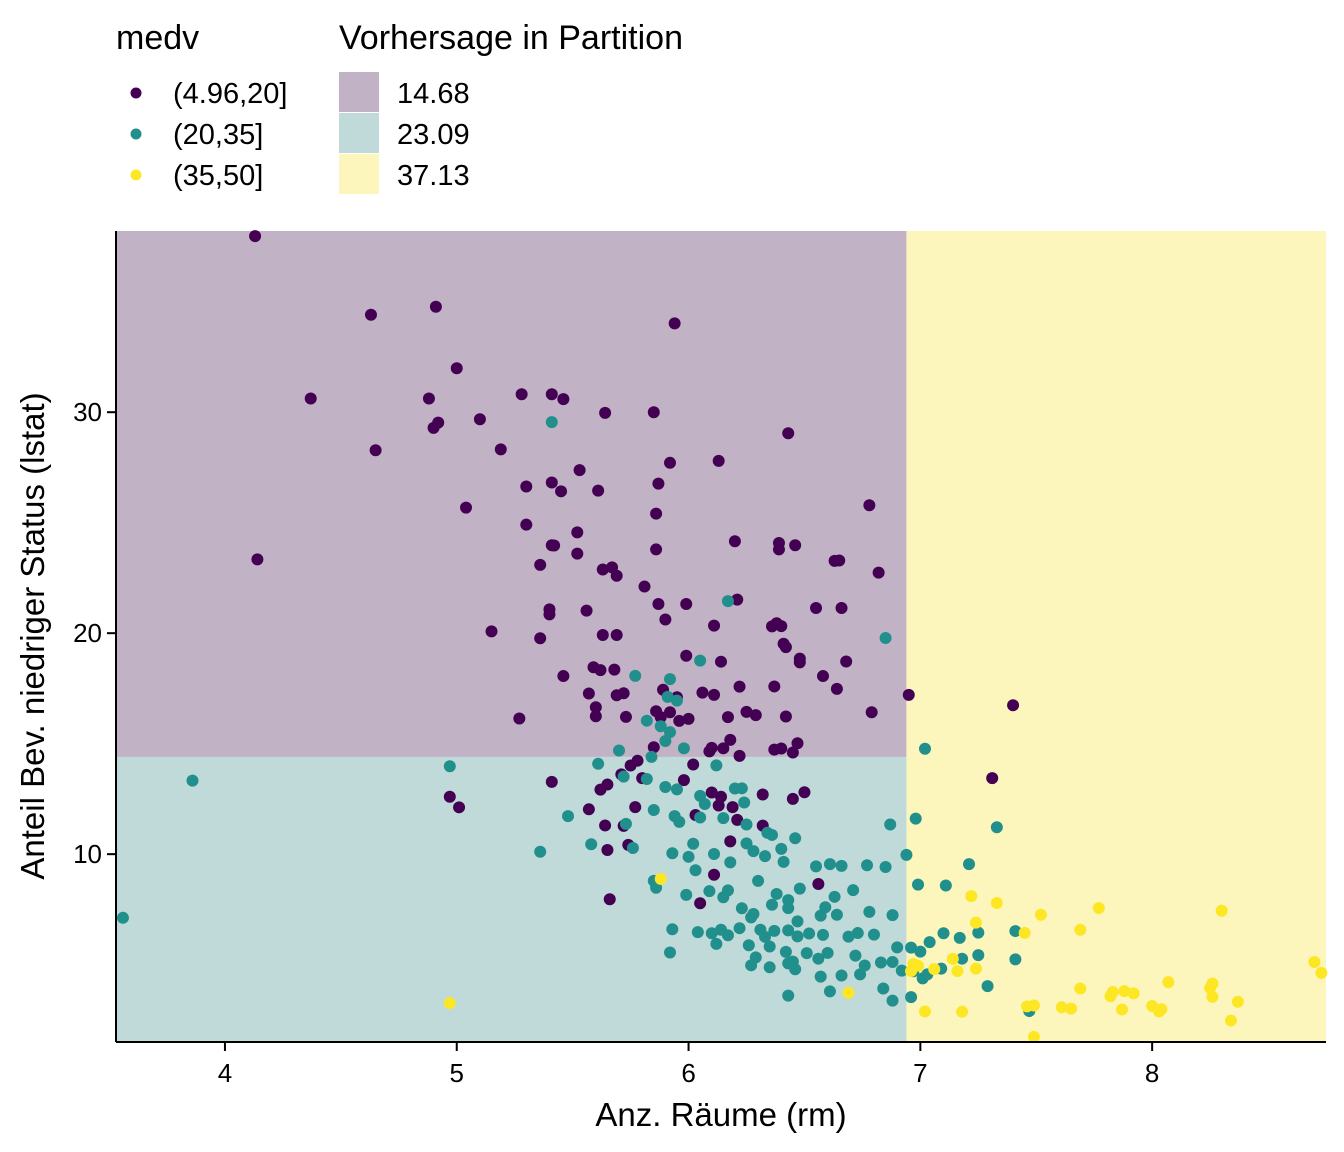  What do you see at coordinates (920, 1073) in the screenshot?
I see `x-tick-label: 7` at bounding box center [920, 1073].